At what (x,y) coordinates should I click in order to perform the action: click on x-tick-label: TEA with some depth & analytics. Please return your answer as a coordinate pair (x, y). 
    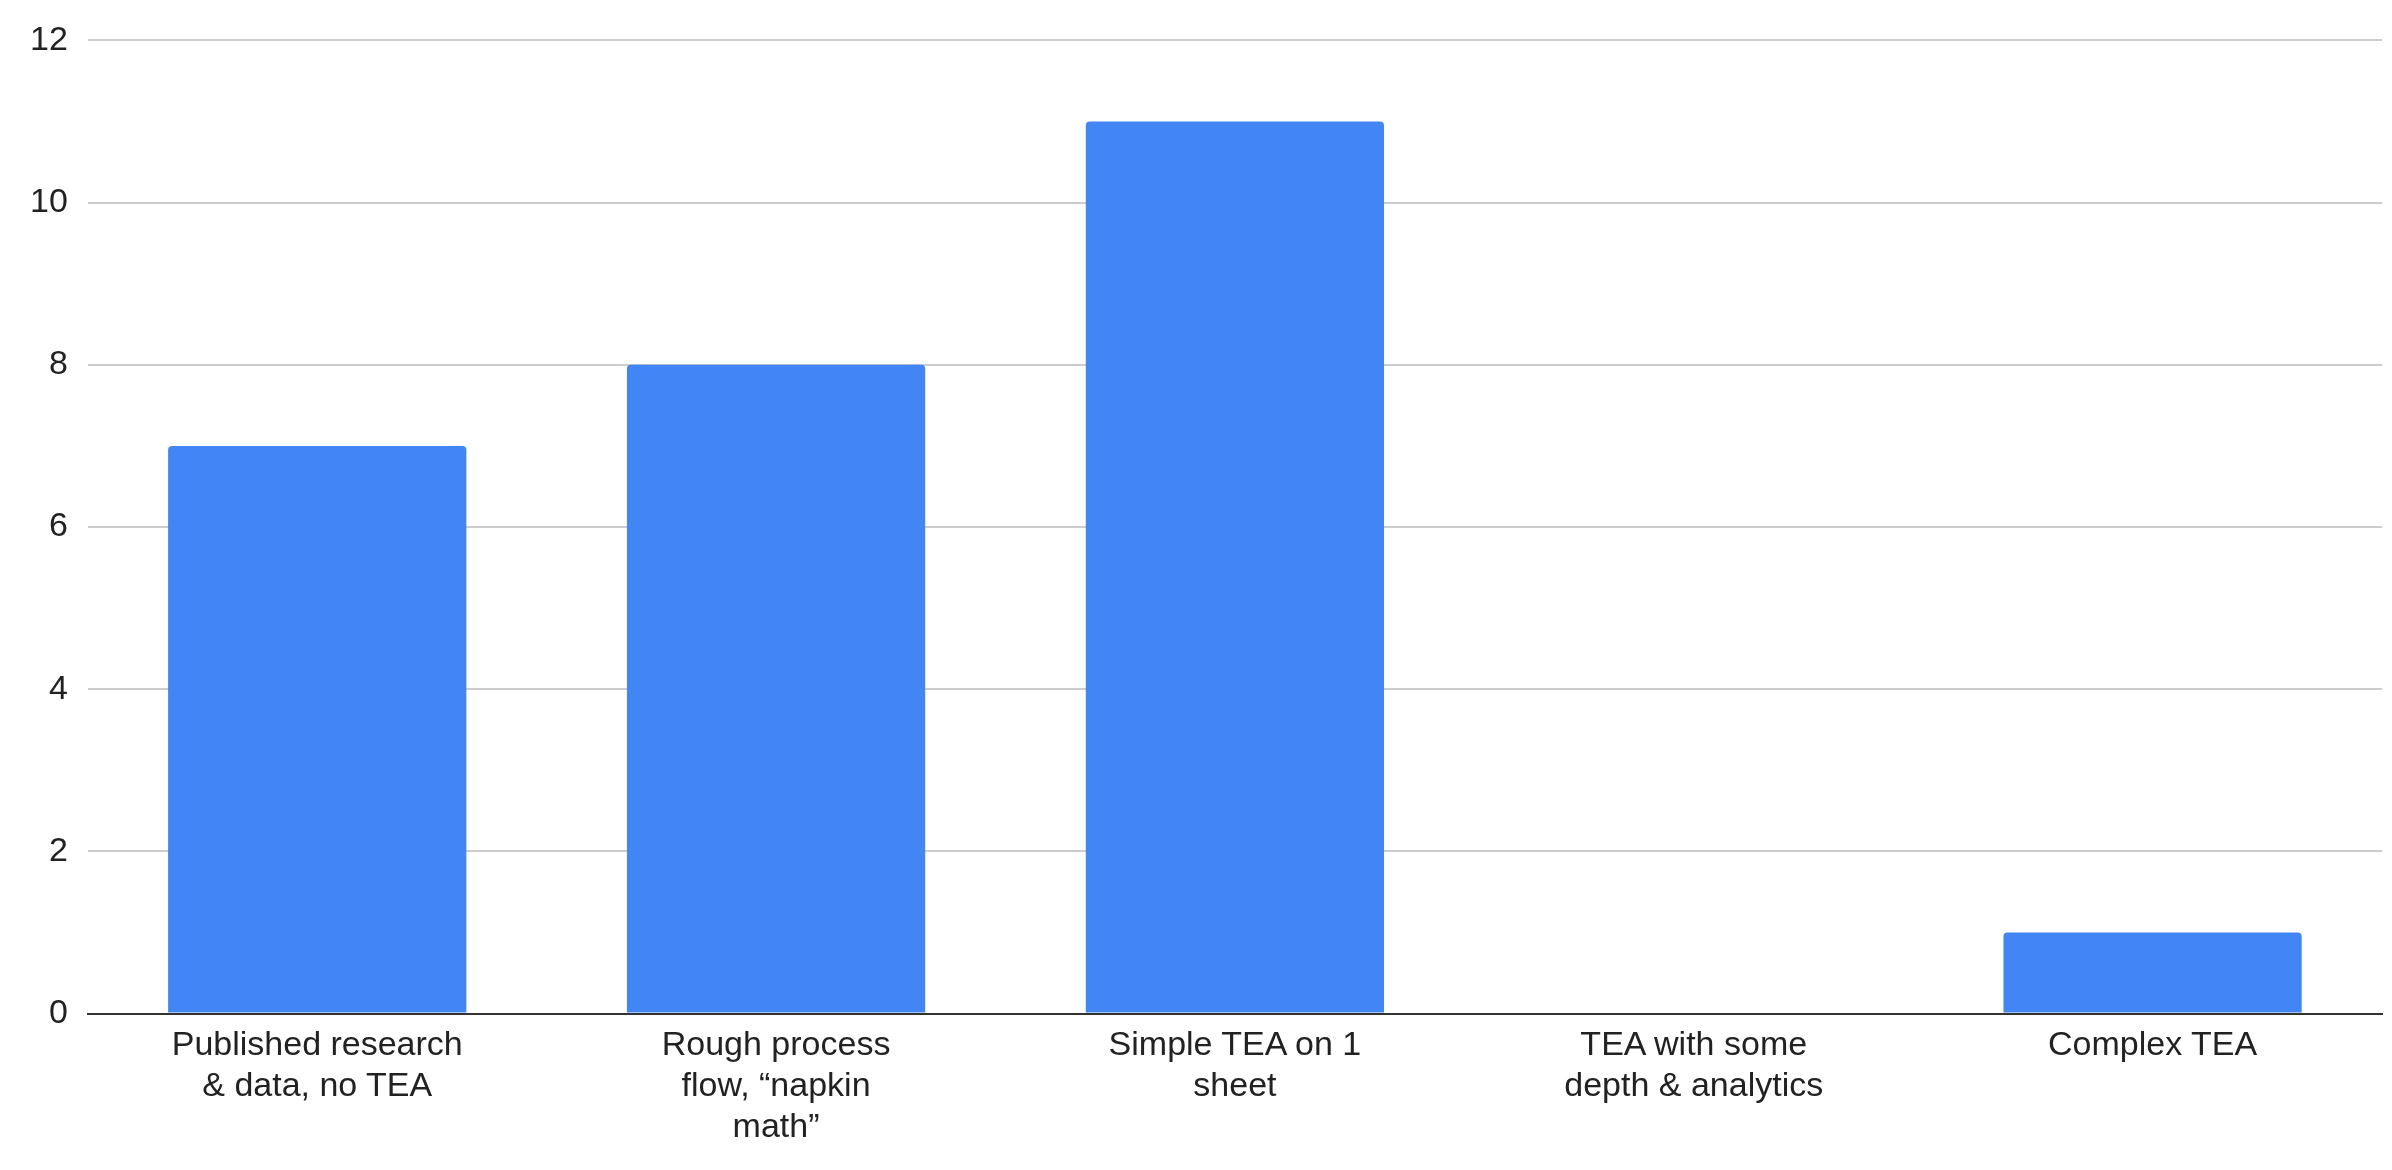
    Looking at the image, I should click on (1694, 1064).